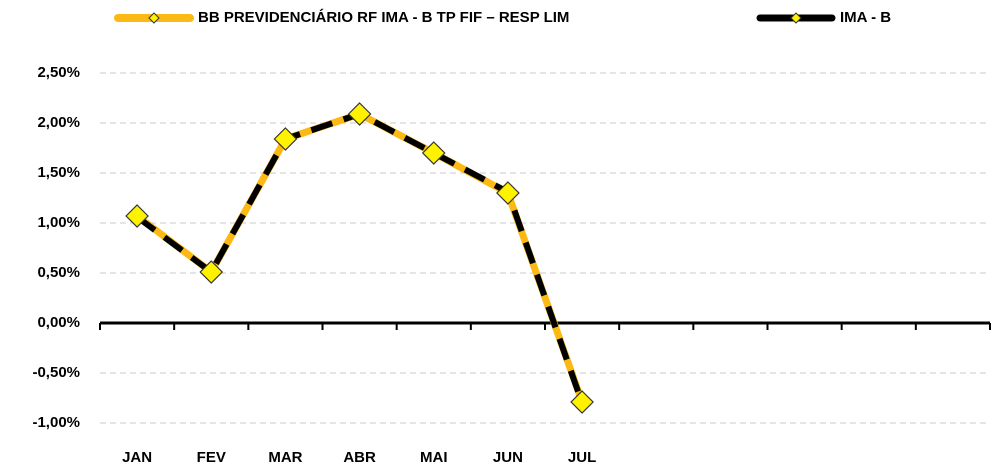  What do you see at coordinates (285, 457) in the screenshot?
I see `x-tick-label: MAR` at bounding box center [285, 457].